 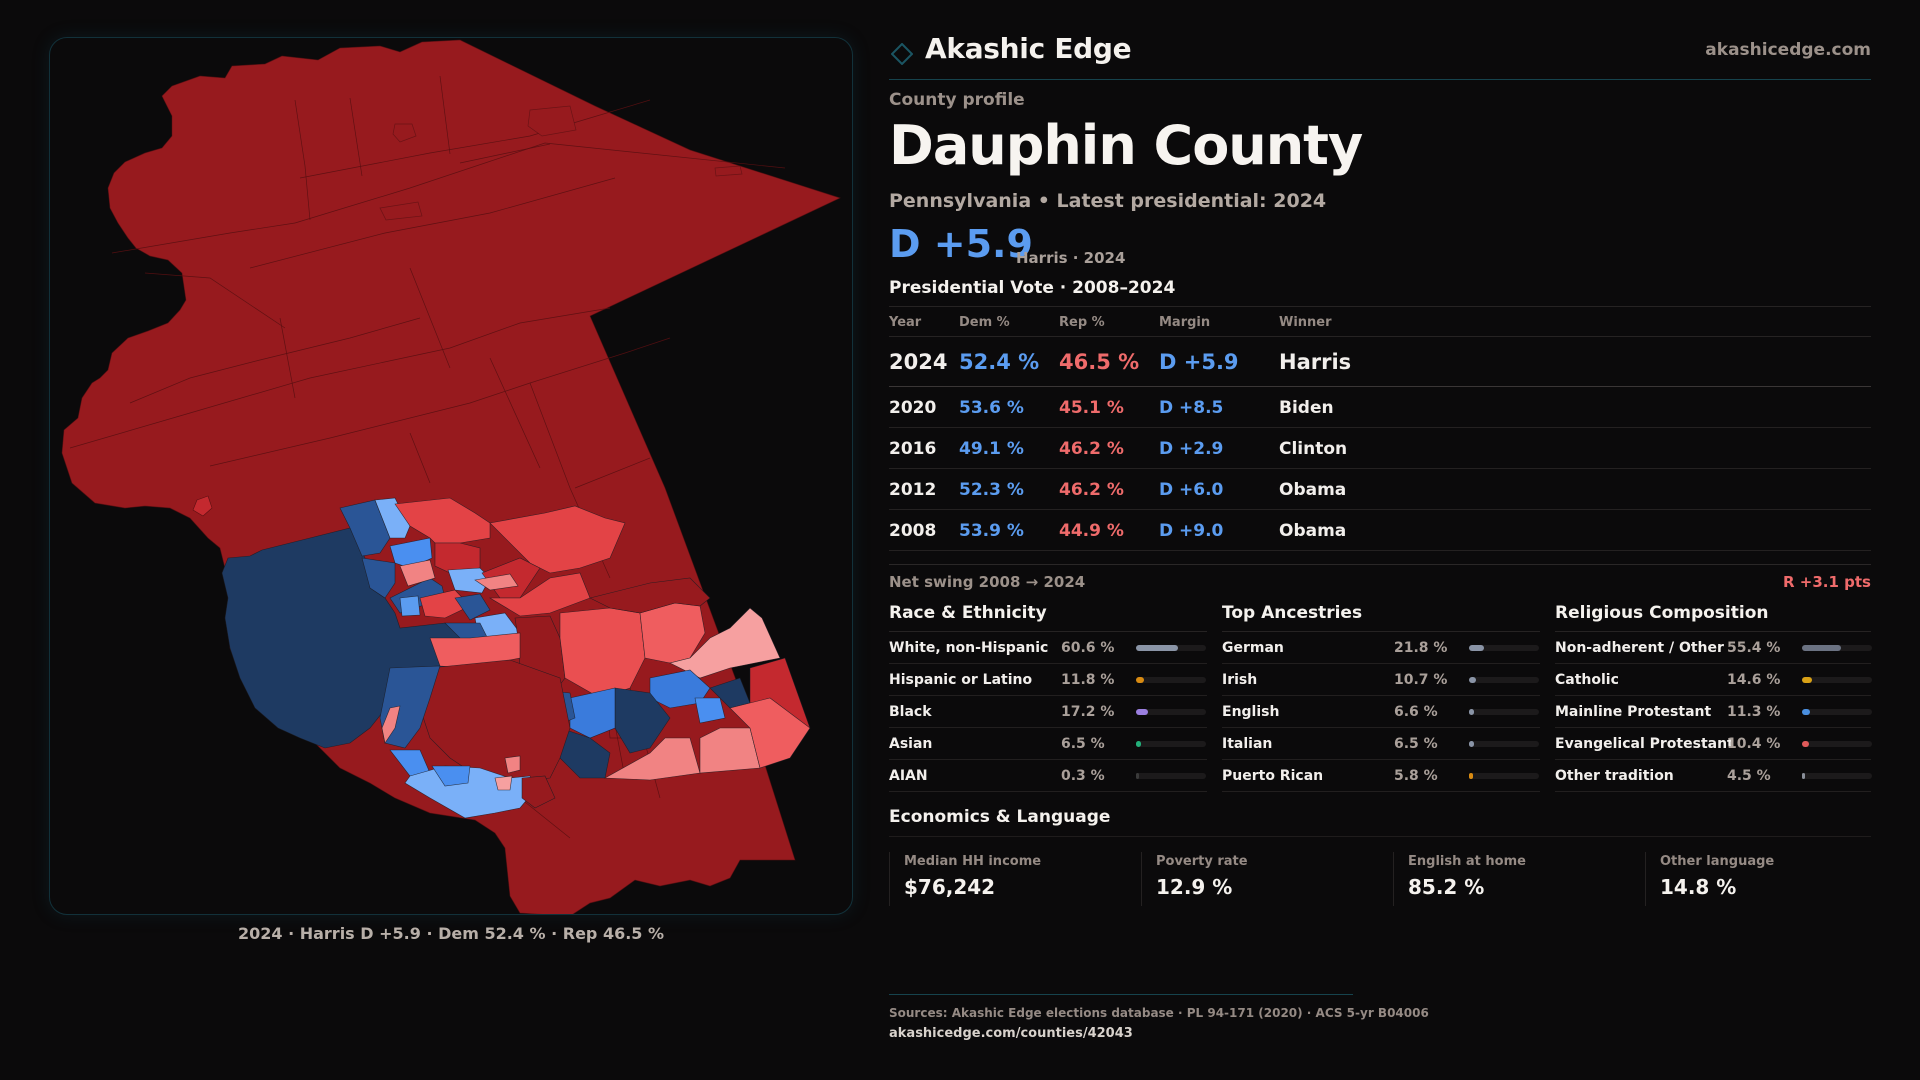 I want to click on demographic-row: Catholic 14.6 %, so click(x=1713, y=680).